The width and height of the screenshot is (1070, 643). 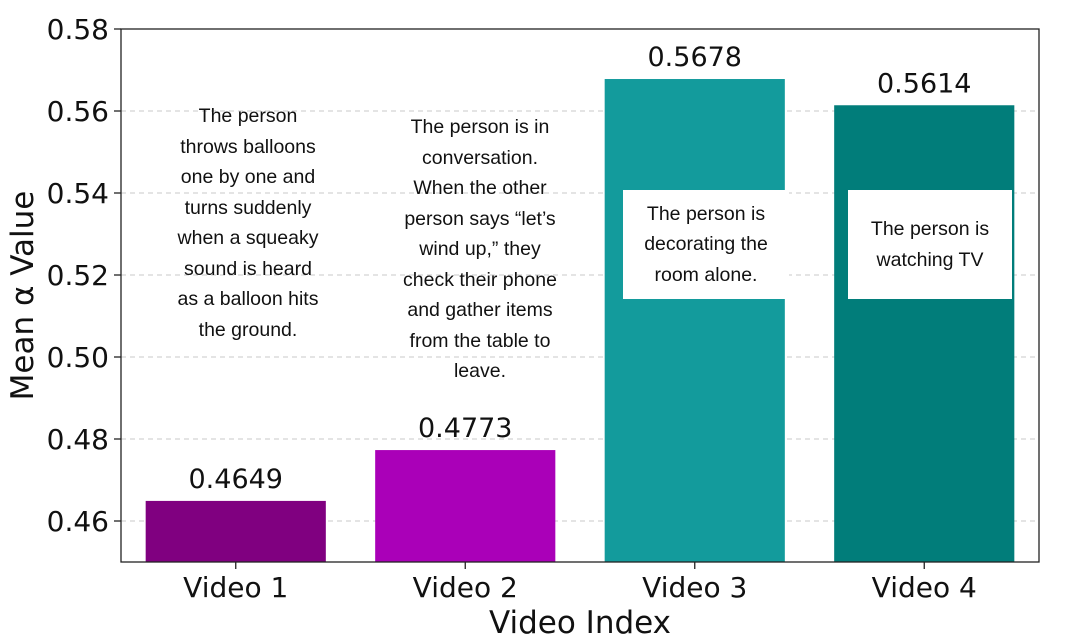 I want to click on x-tick-label-3: Video 3, so click(x=694, y=587).